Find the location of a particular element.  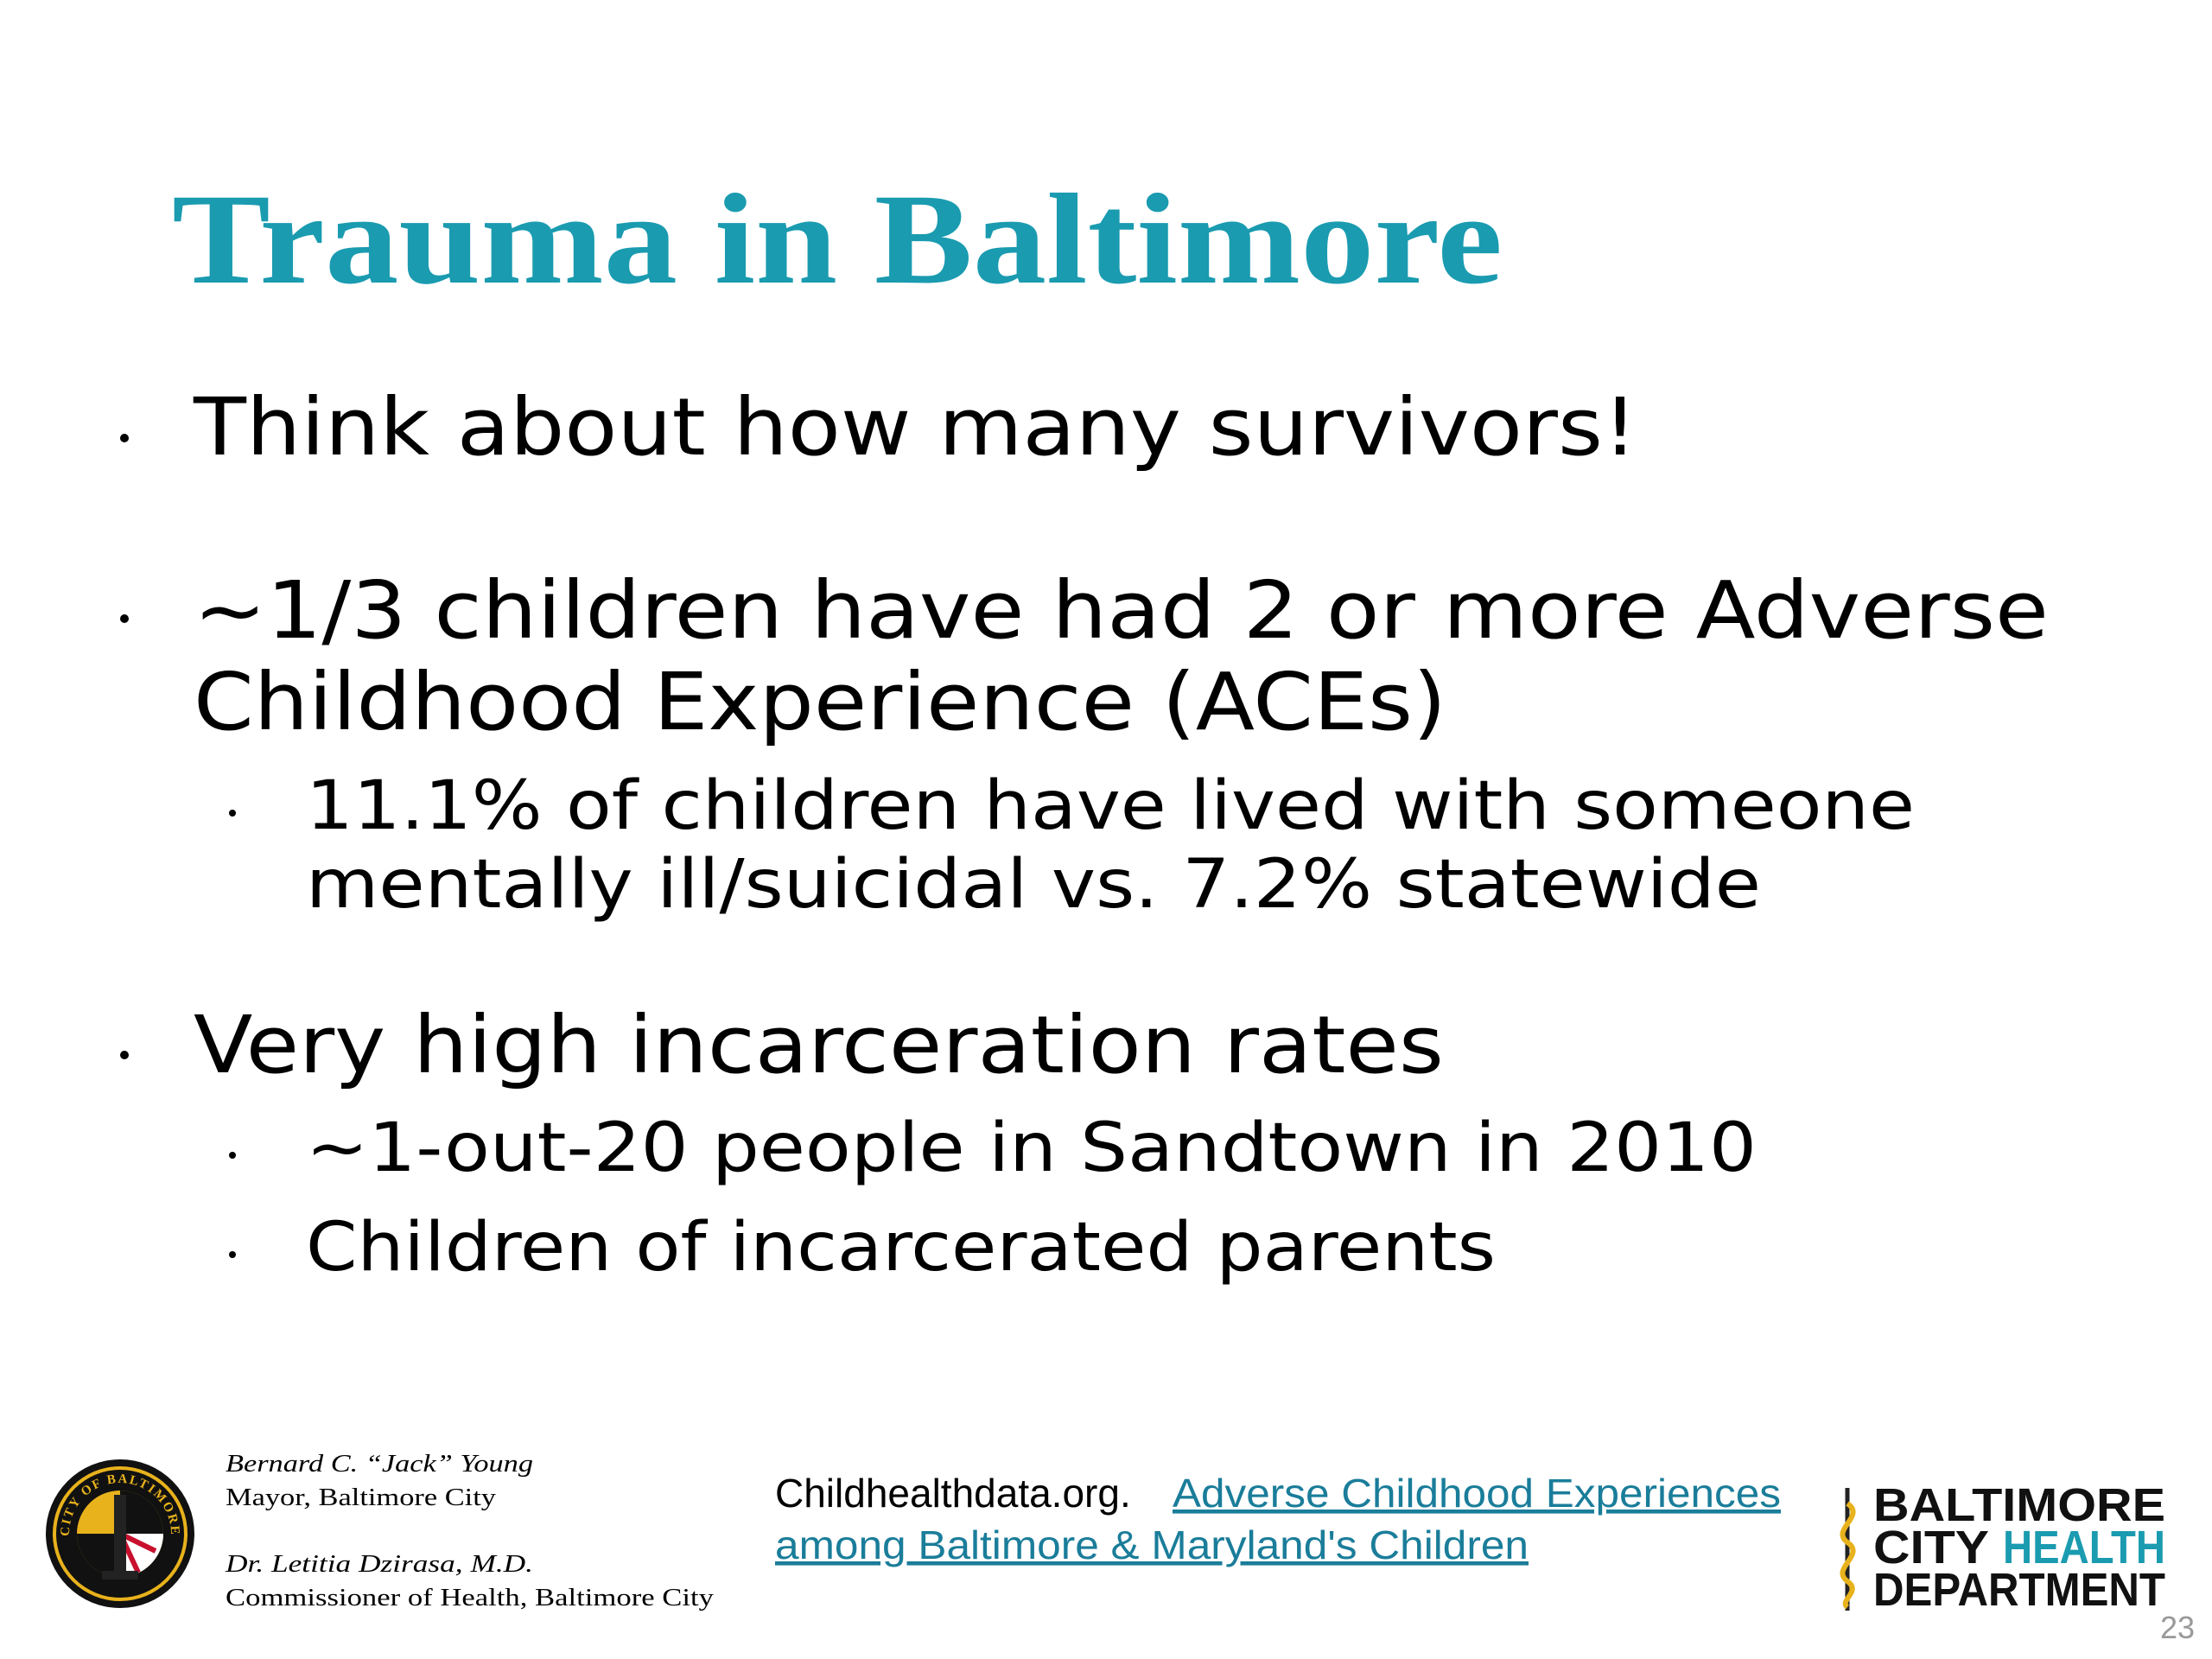

sub-bullet-text: mentally ill/suicidal vs. 7.2% statewide is located at coordinates (1033, 885).